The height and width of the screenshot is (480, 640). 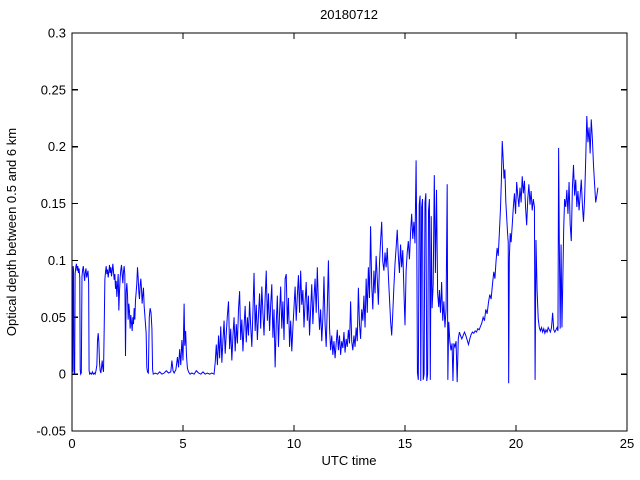 What do you see at coordinates (57, 146) in the screenshot?
I see `y-tick-label: 0.2` at bounding box center [57, 146].